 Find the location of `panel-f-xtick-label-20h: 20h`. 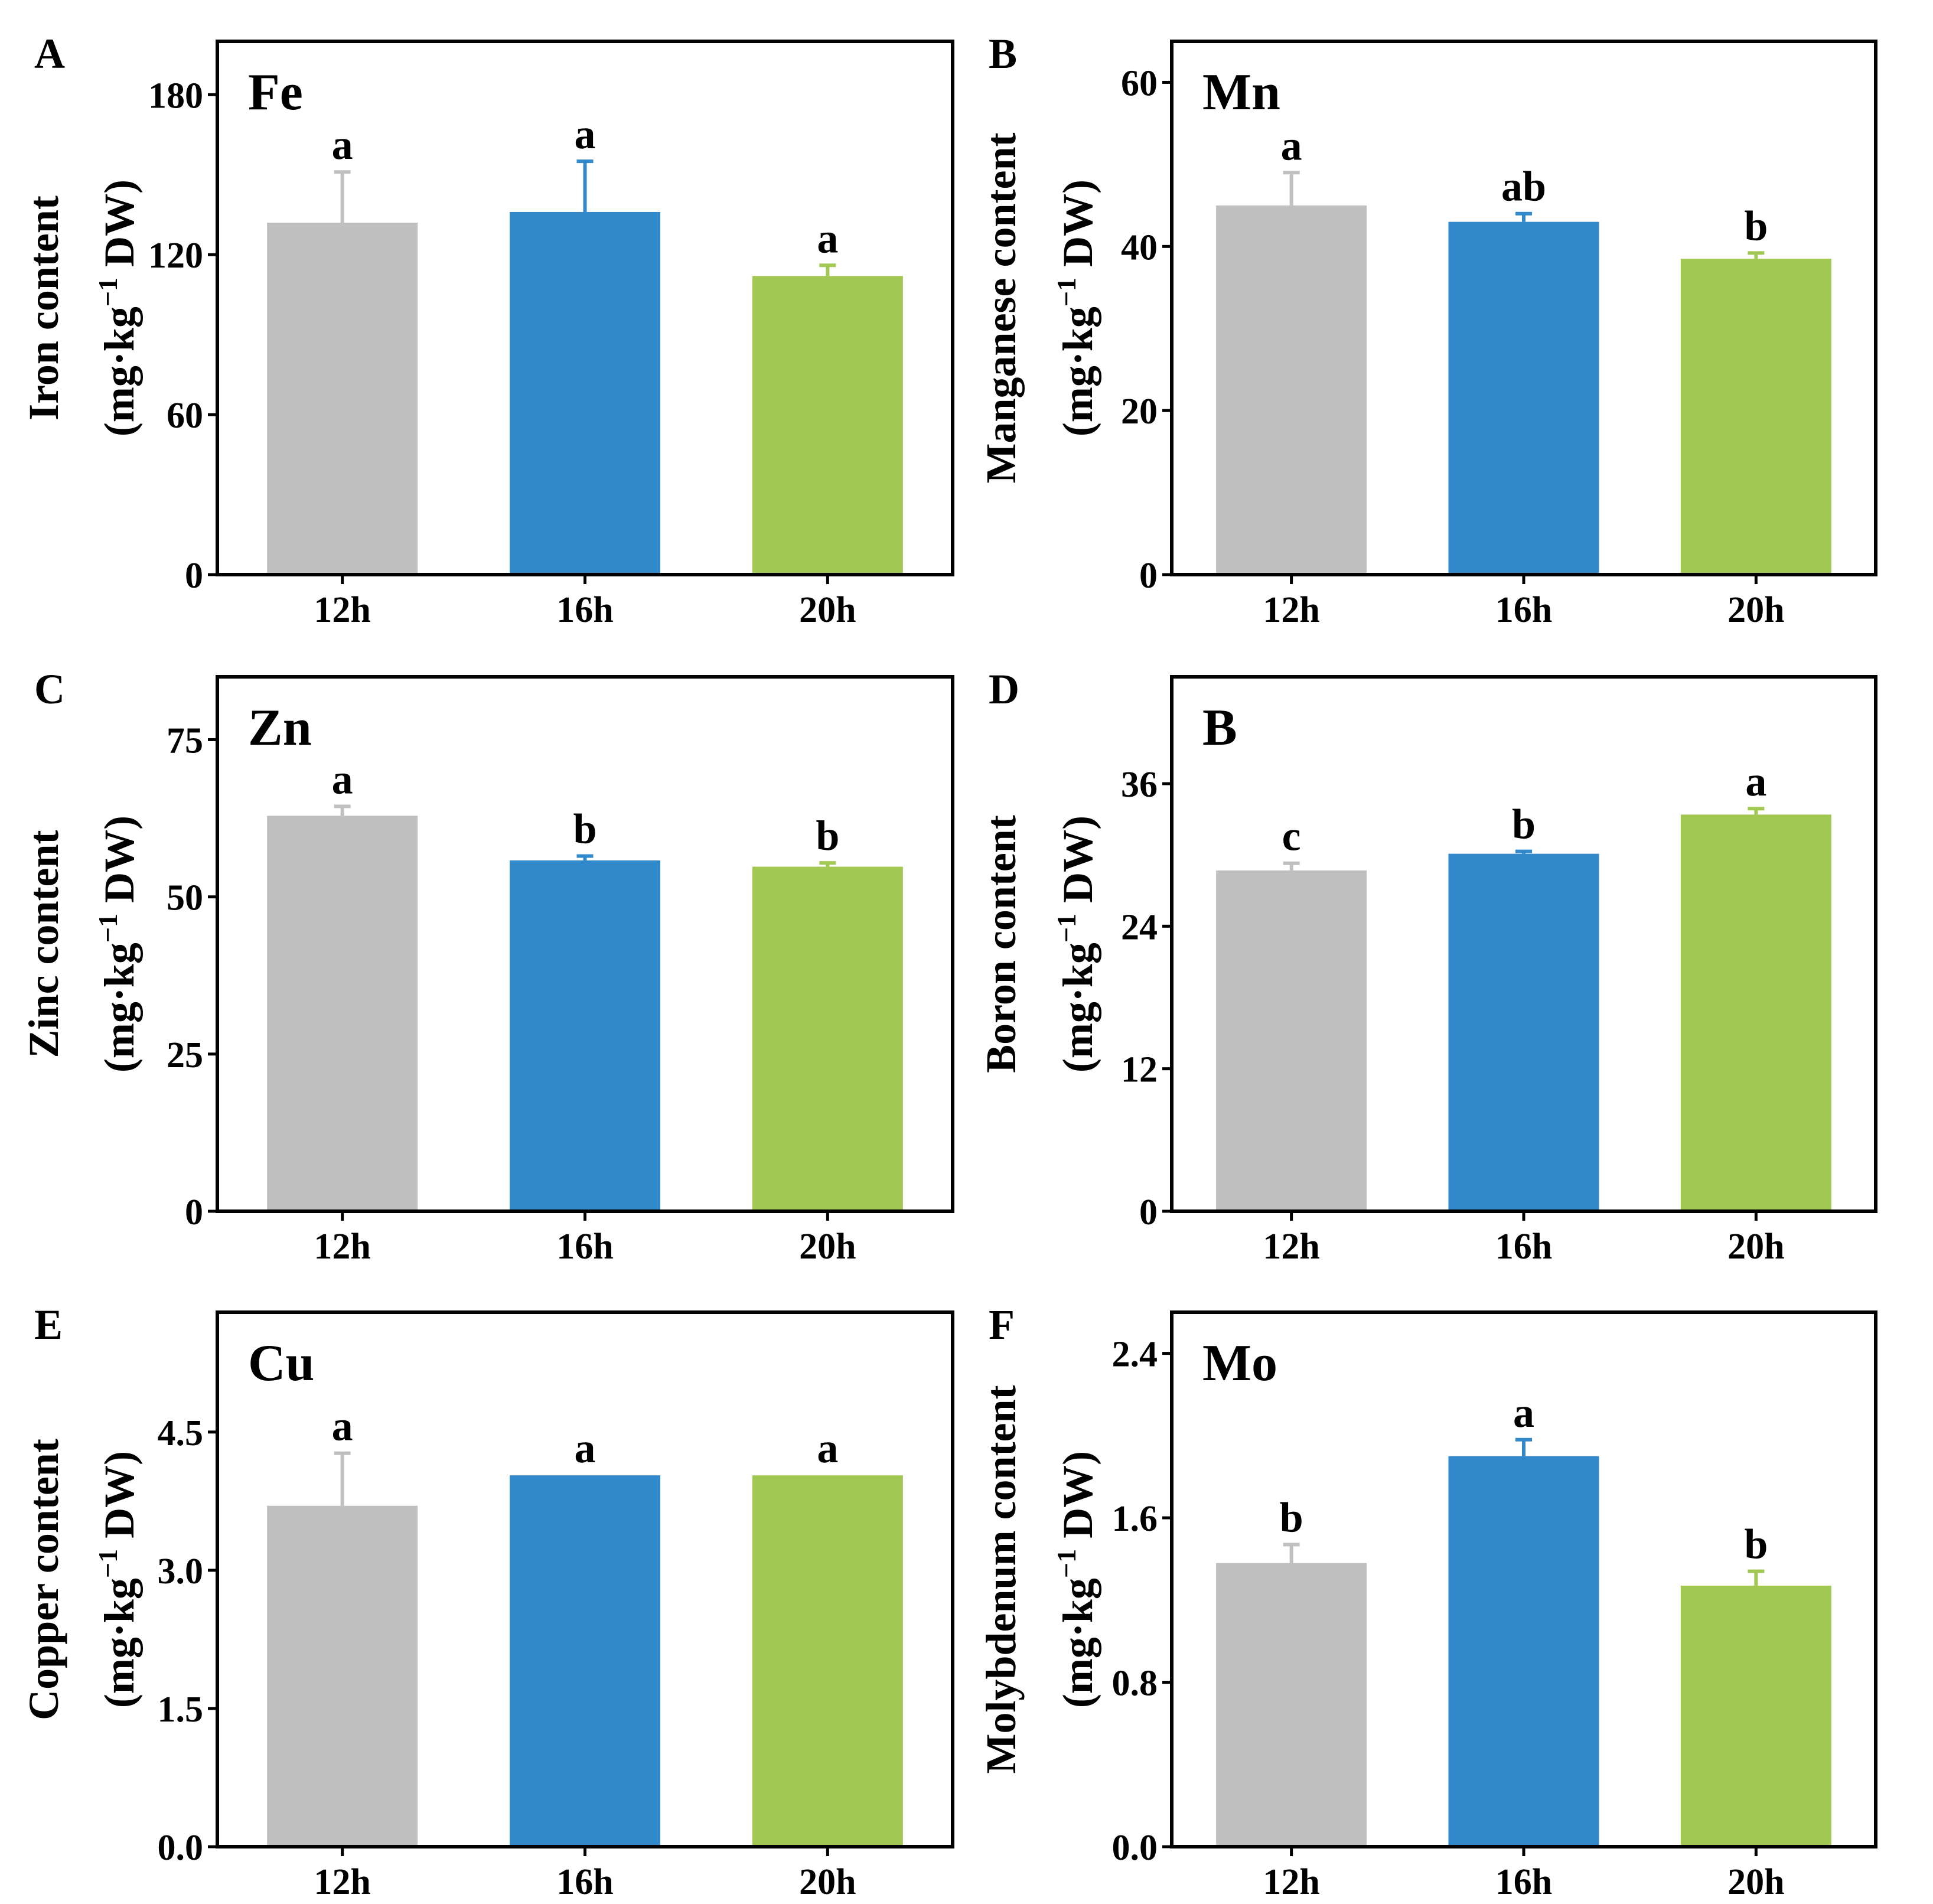

panel-f-xtick-label-20h: 20h is located at coordinates (1755, 1882).